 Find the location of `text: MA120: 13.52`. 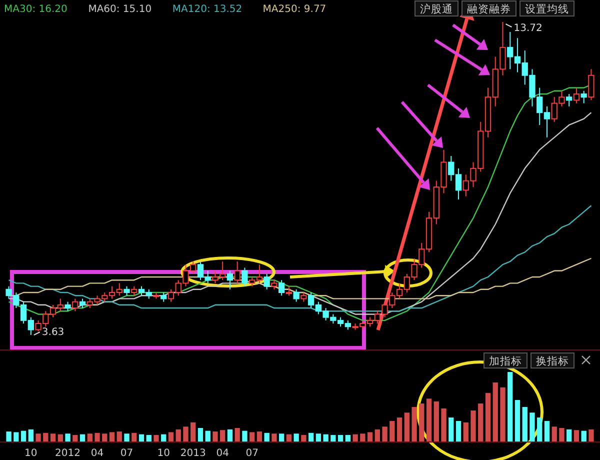

text: MA120: 13.52 is located at coordinates (207, 9).